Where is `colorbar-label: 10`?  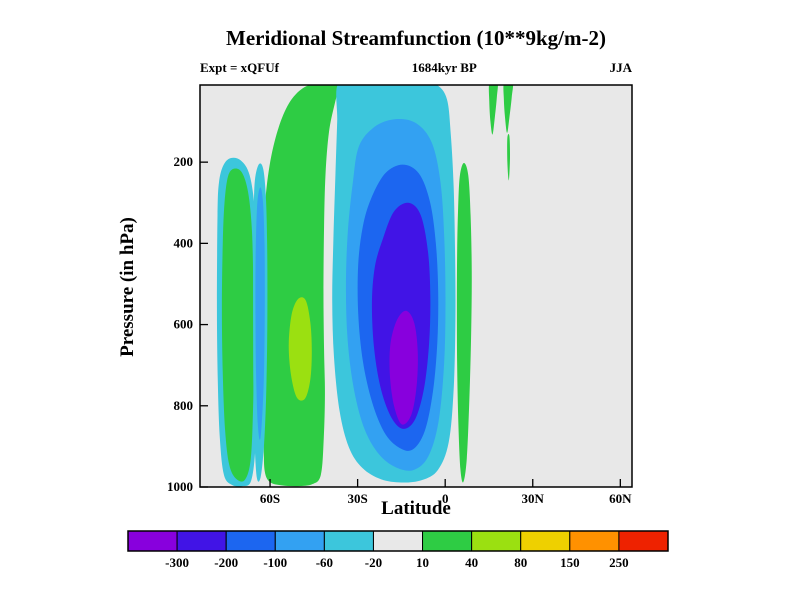
colorbar-label: 10 is located at coordinates (422, 562).